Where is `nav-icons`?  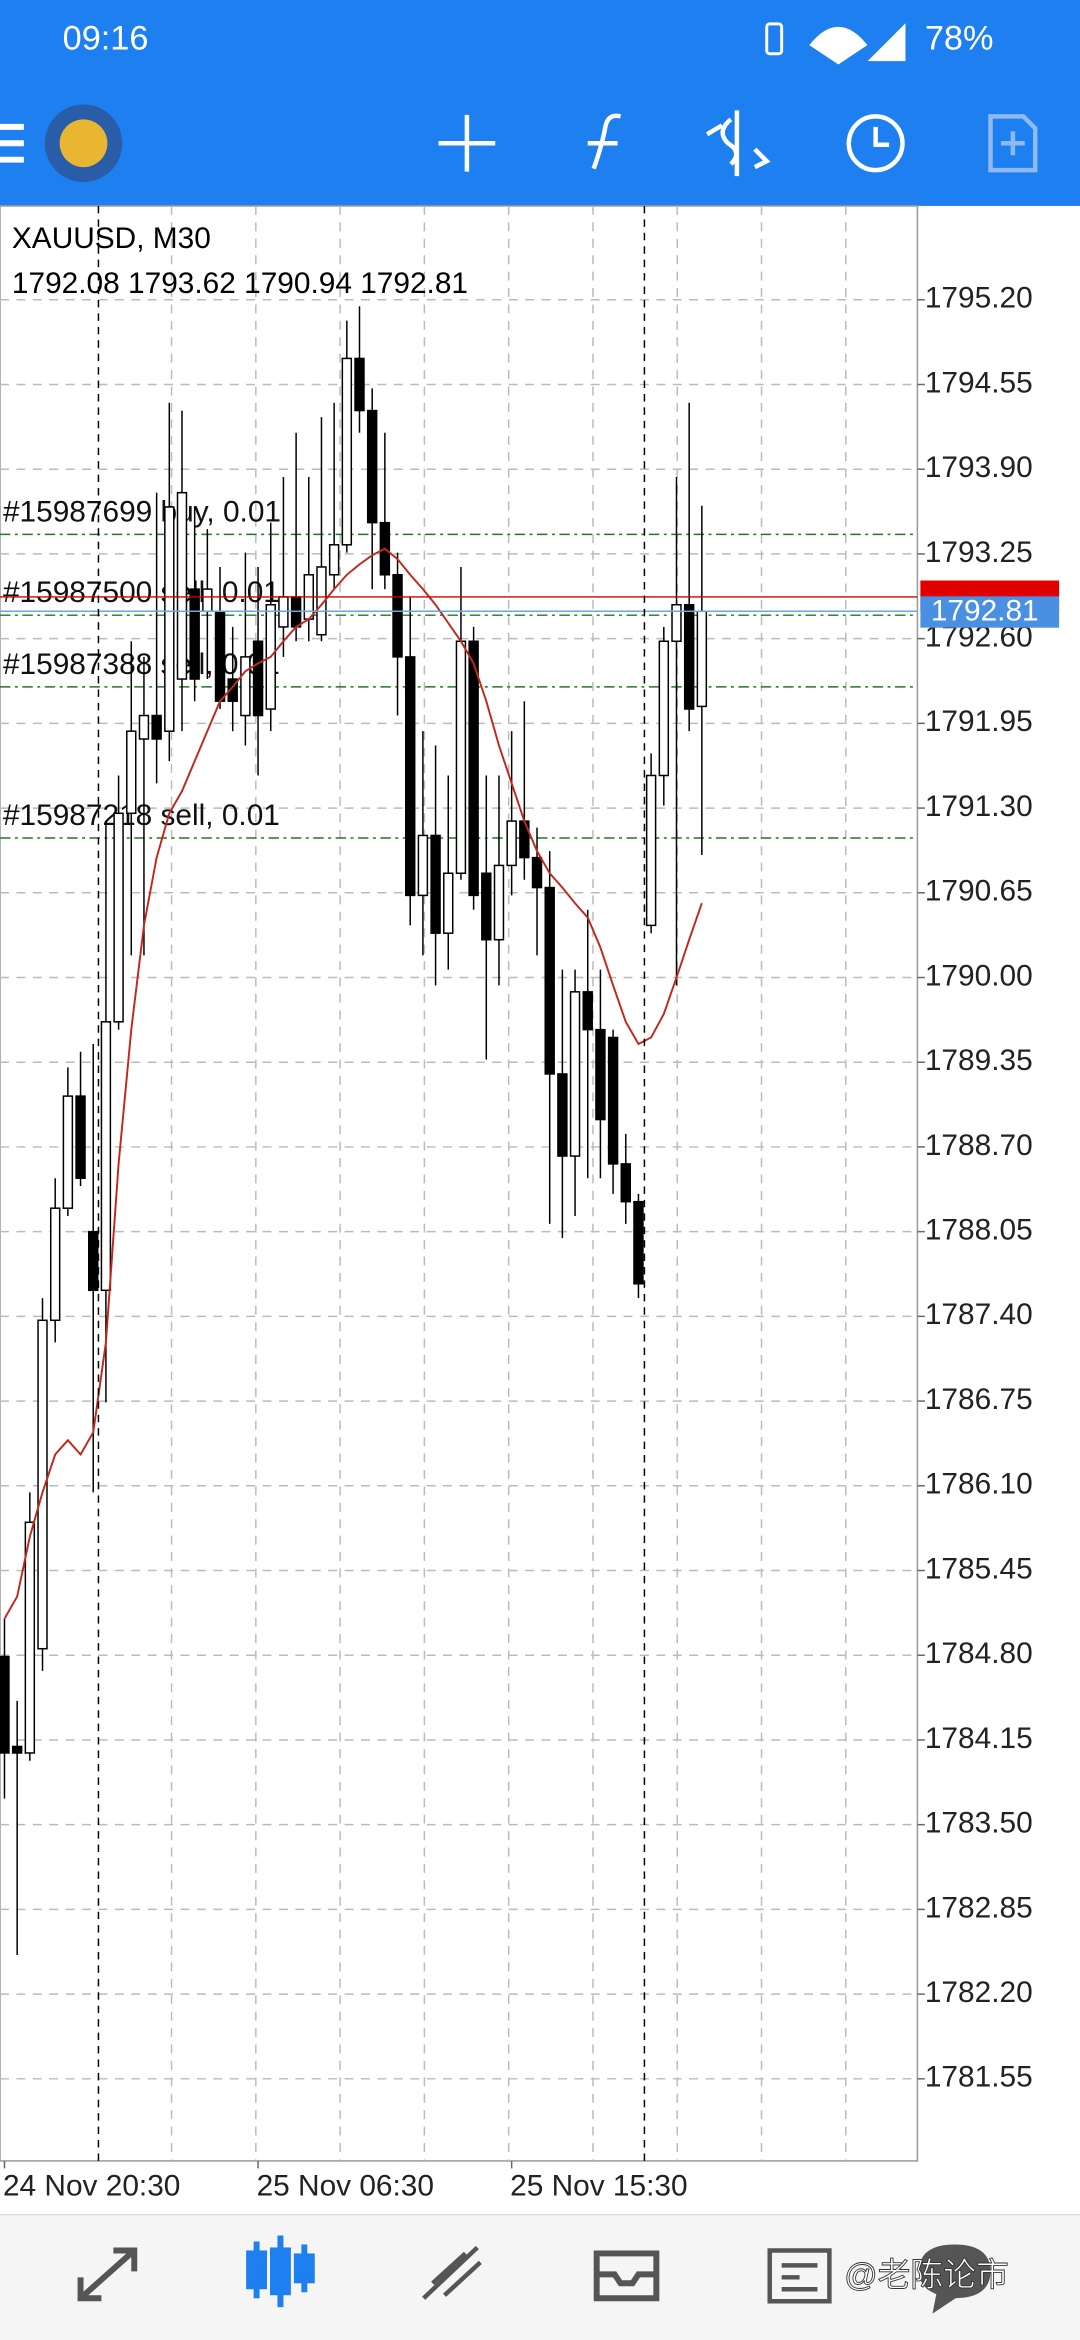 nav-icons is located at coordinates (534, 2274).